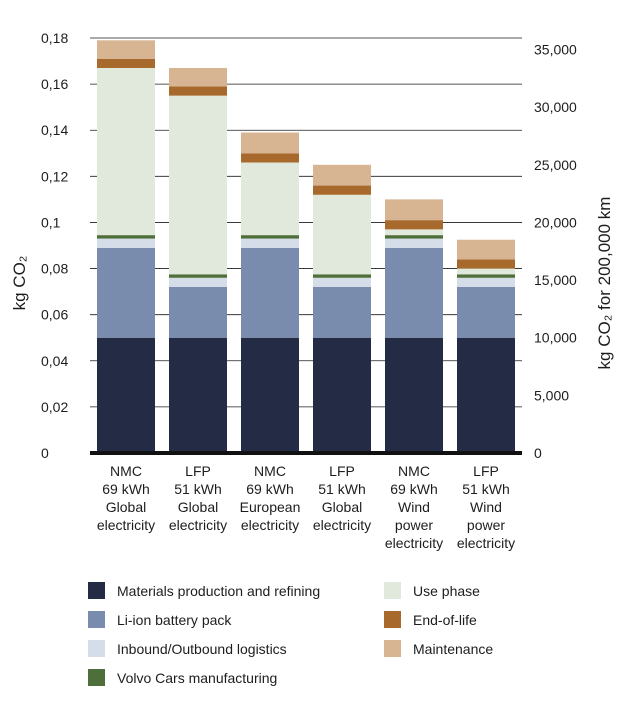 Image resolution: width=635 pixels, height=714 pixels. I want to click on right-tick-label: 10,000, so click(555, 338).